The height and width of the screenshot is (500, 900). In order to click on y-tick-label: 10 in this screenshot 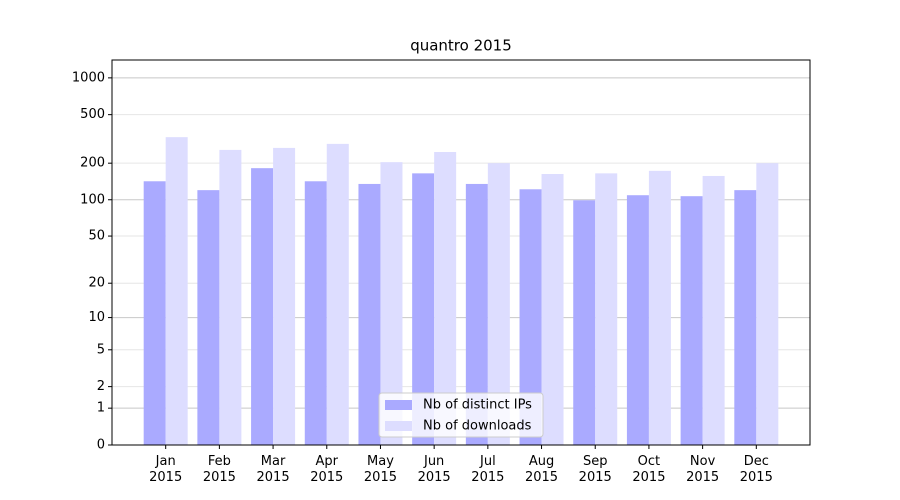, I will do `click(96, 317)`.